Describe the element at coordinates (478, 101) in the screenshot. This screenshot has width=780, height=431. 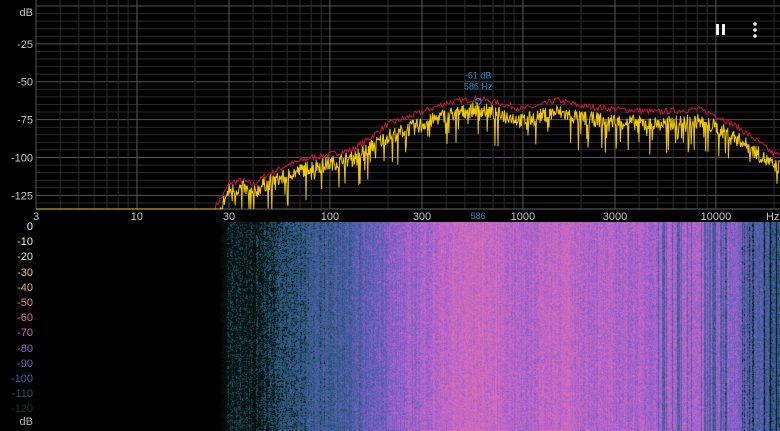
I see `peak-marker-circle` at that location.